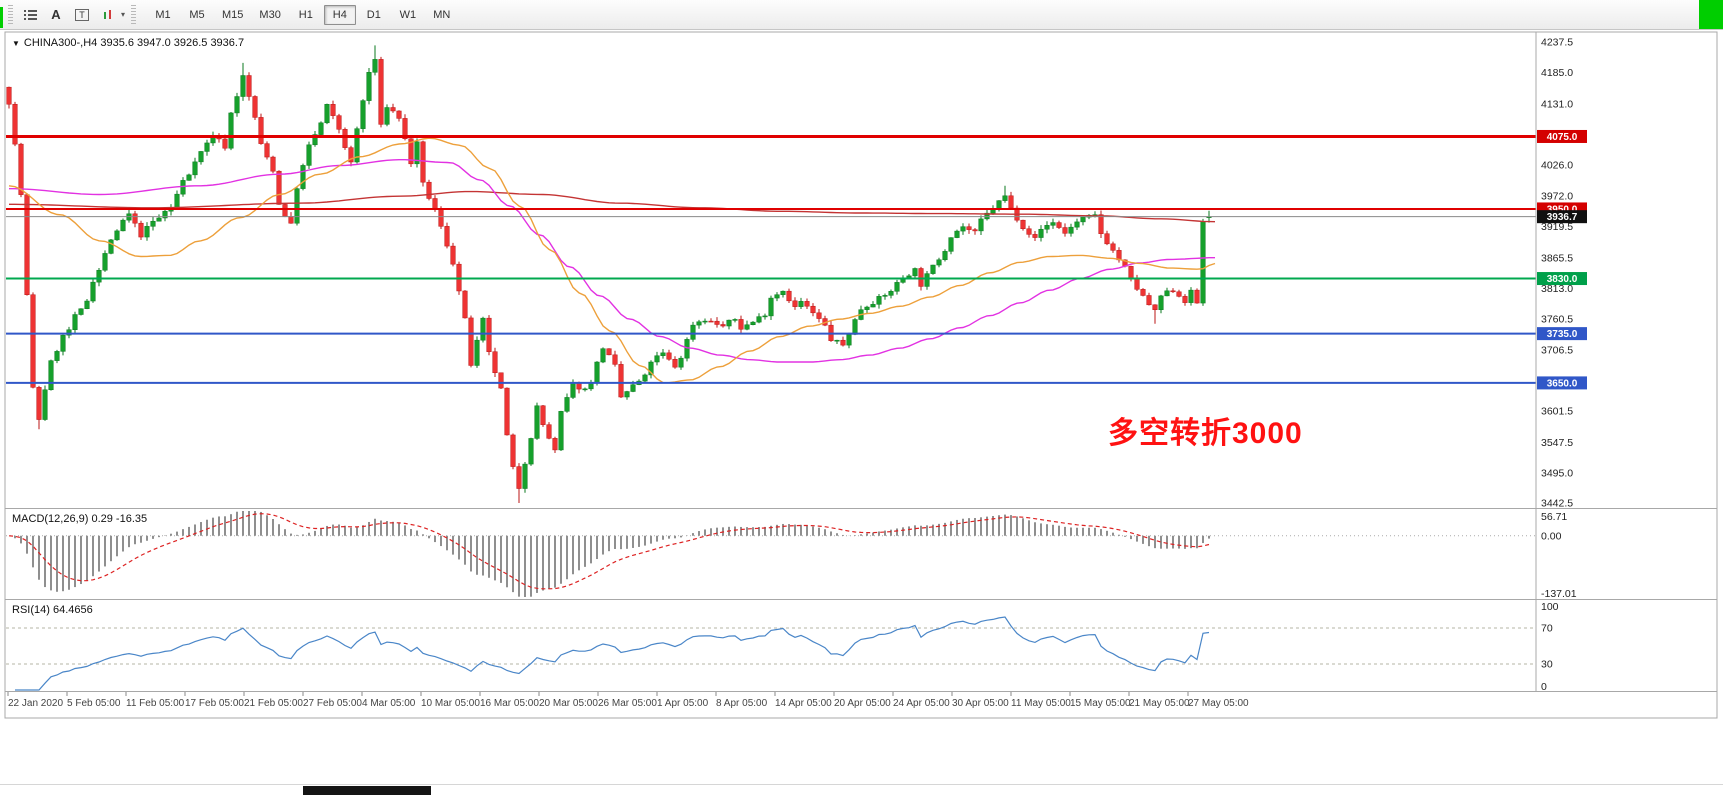 This screenshot has width=1723, height=795. What do you see at coordinates (1711, 14) in the screenshot?
I see `window-accent-right` at bounding box center [1711, 14].